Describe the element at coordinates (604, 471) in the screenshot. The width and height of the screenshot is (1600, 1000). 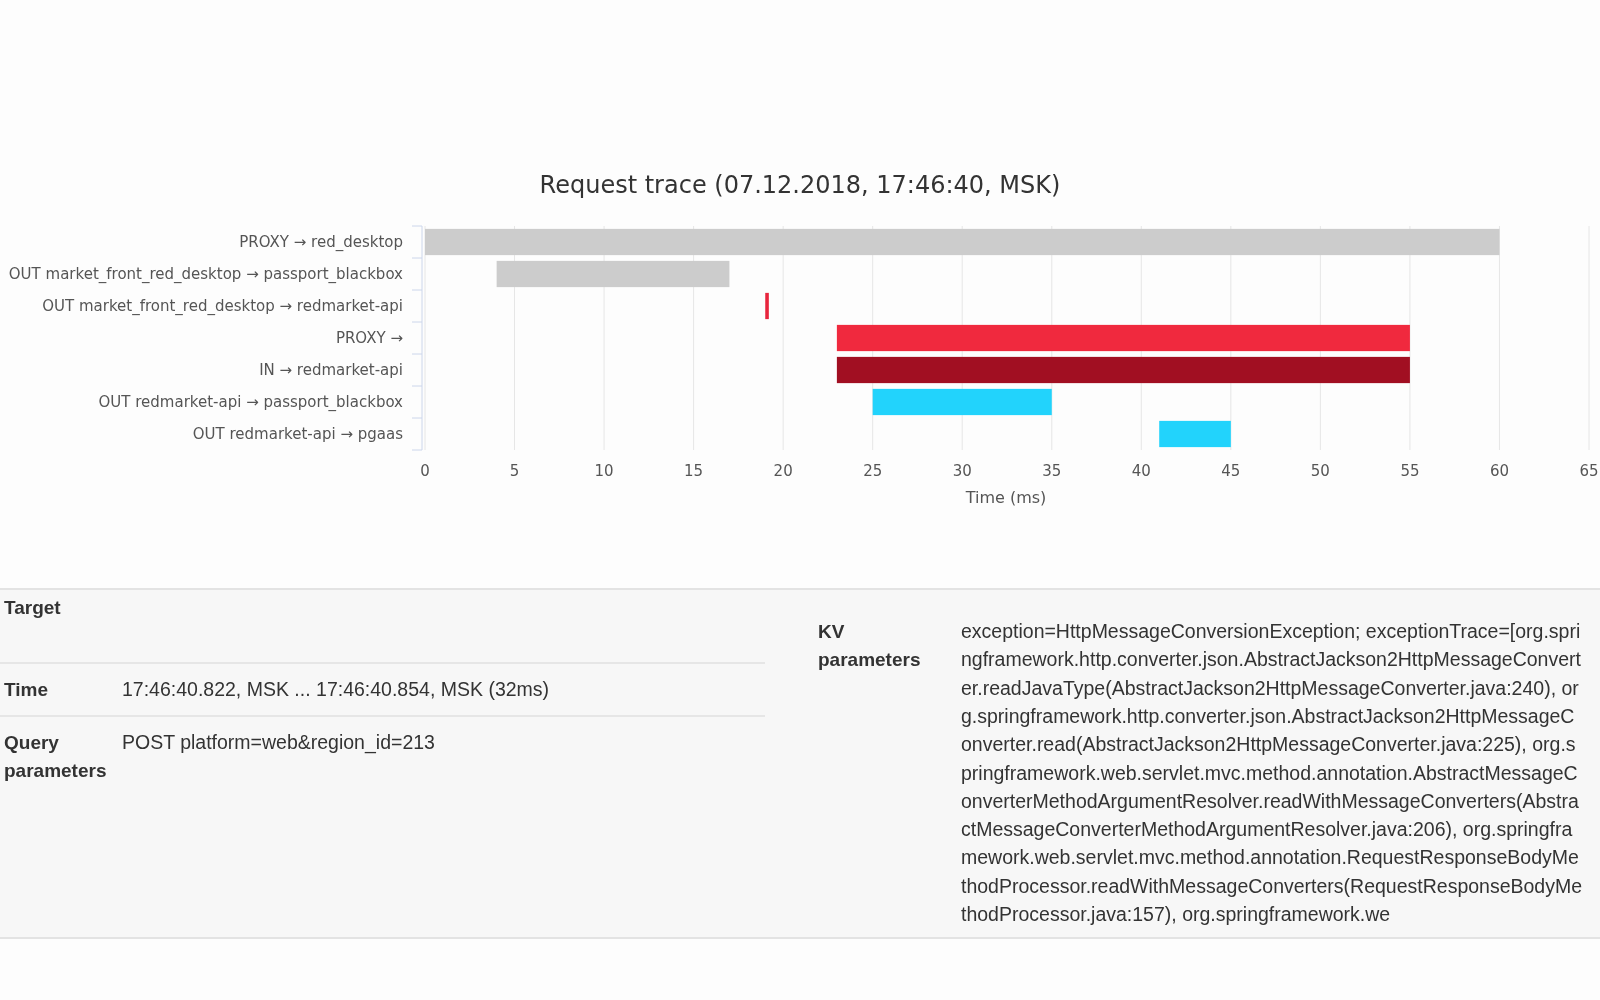
I see `x-tick-label: 10` at that location.